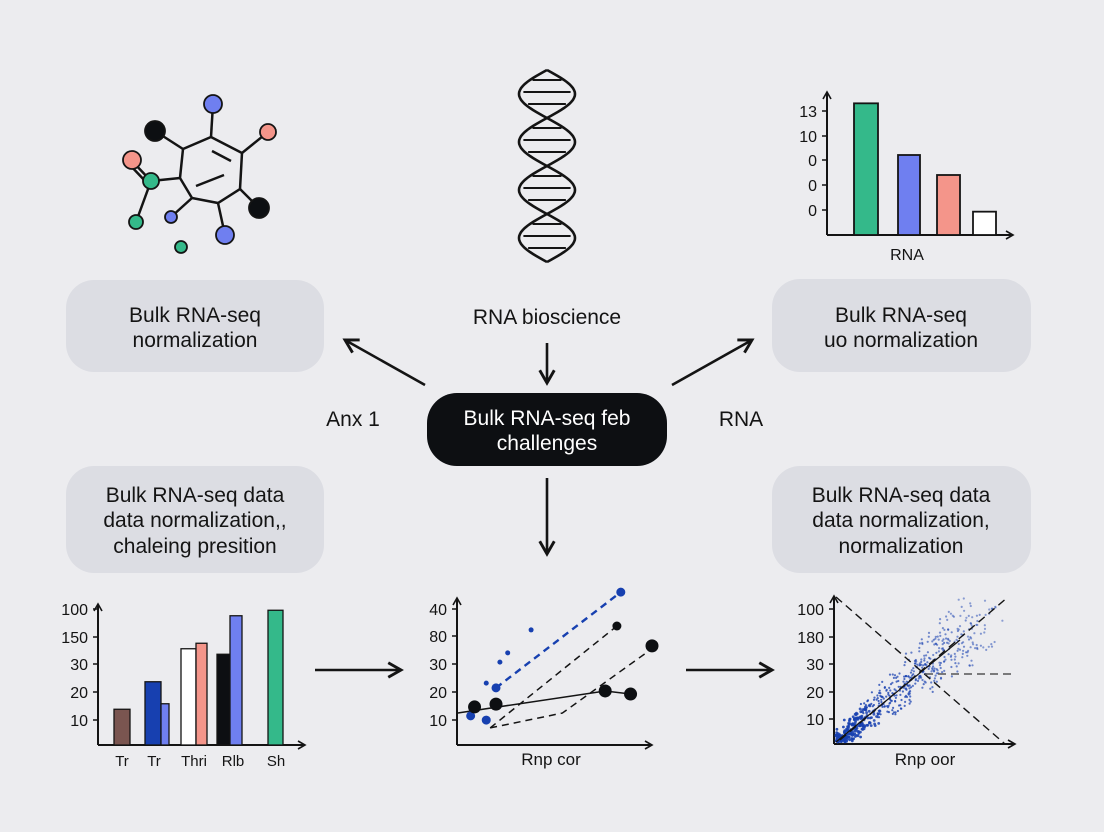  Describe the element at coordinates (547, 418) in the screenshot. I see `center-box-text: Bulk RNA-seq feb` at that location.